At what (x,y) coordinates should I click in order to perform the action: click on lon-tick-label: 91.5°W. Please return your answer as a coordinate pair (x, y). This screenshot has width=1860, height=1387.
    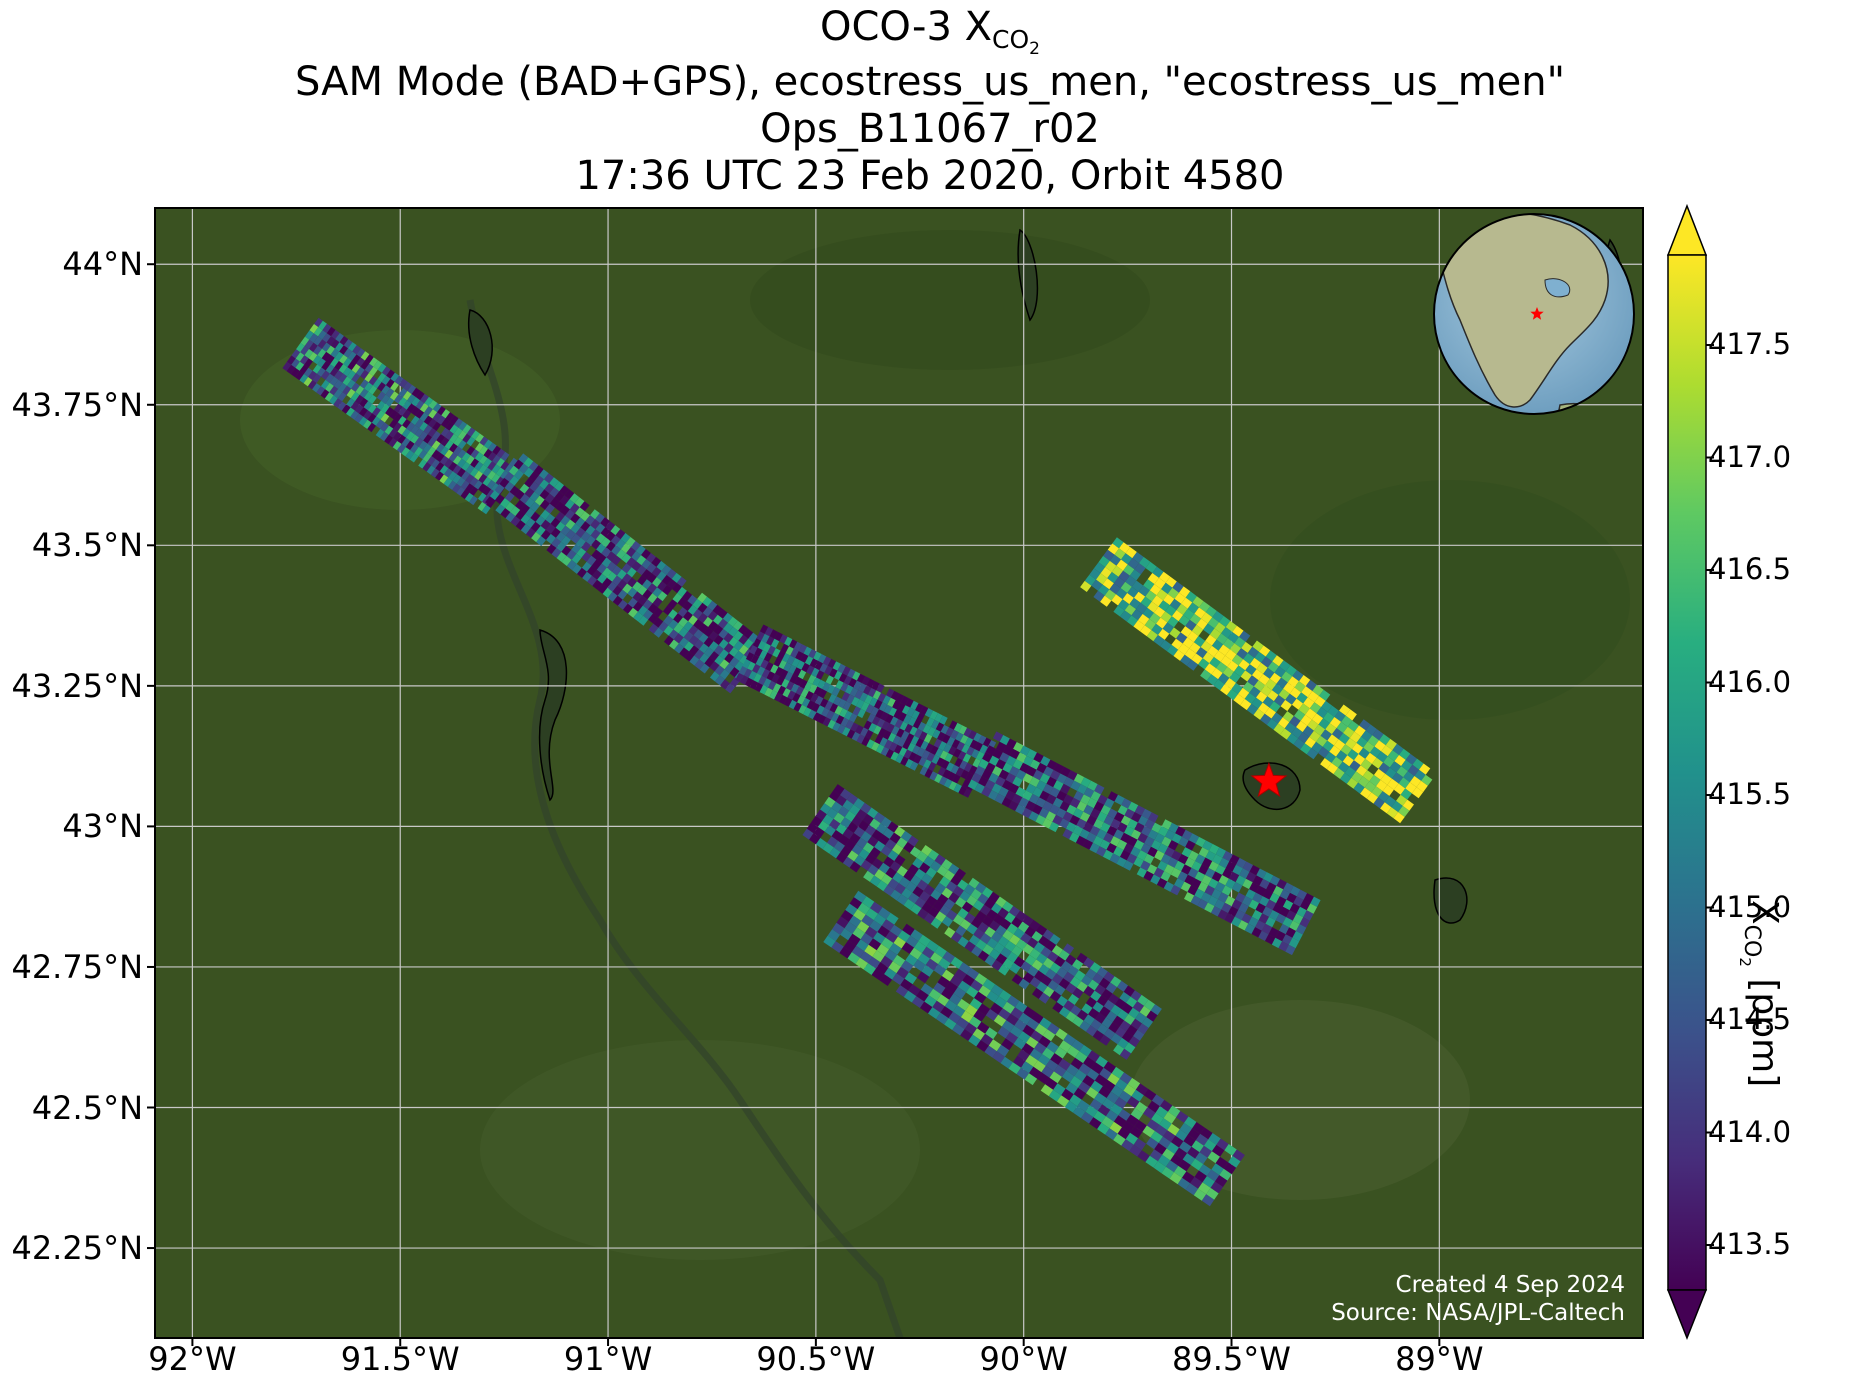
    Looking at the image, I should click on (400, 1359).